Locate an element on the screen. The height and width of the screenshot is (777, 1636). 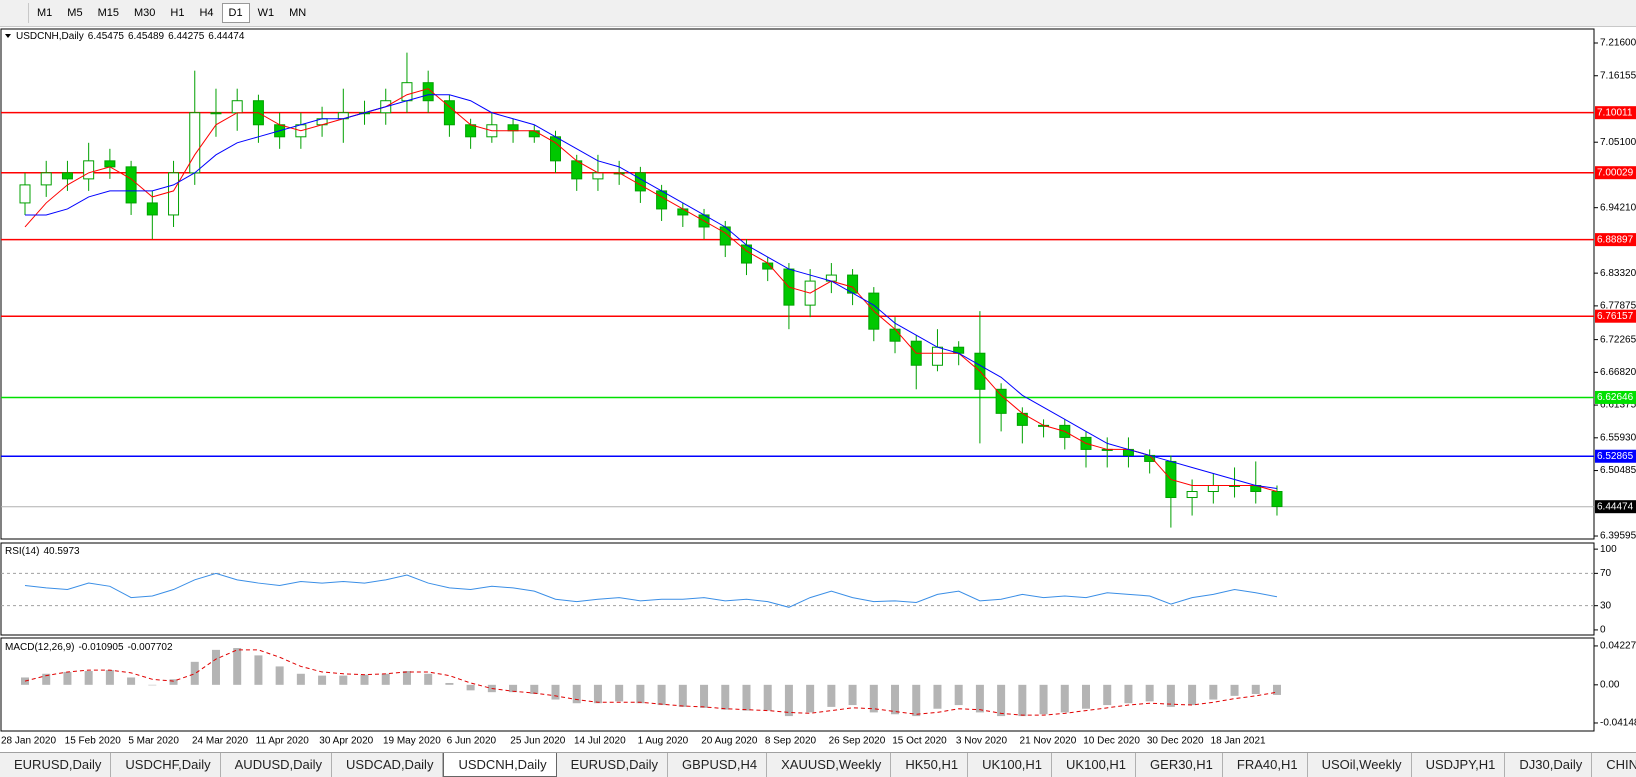
chart-tab: XAUUSD,Weekly is located at coordinates (829, 765).